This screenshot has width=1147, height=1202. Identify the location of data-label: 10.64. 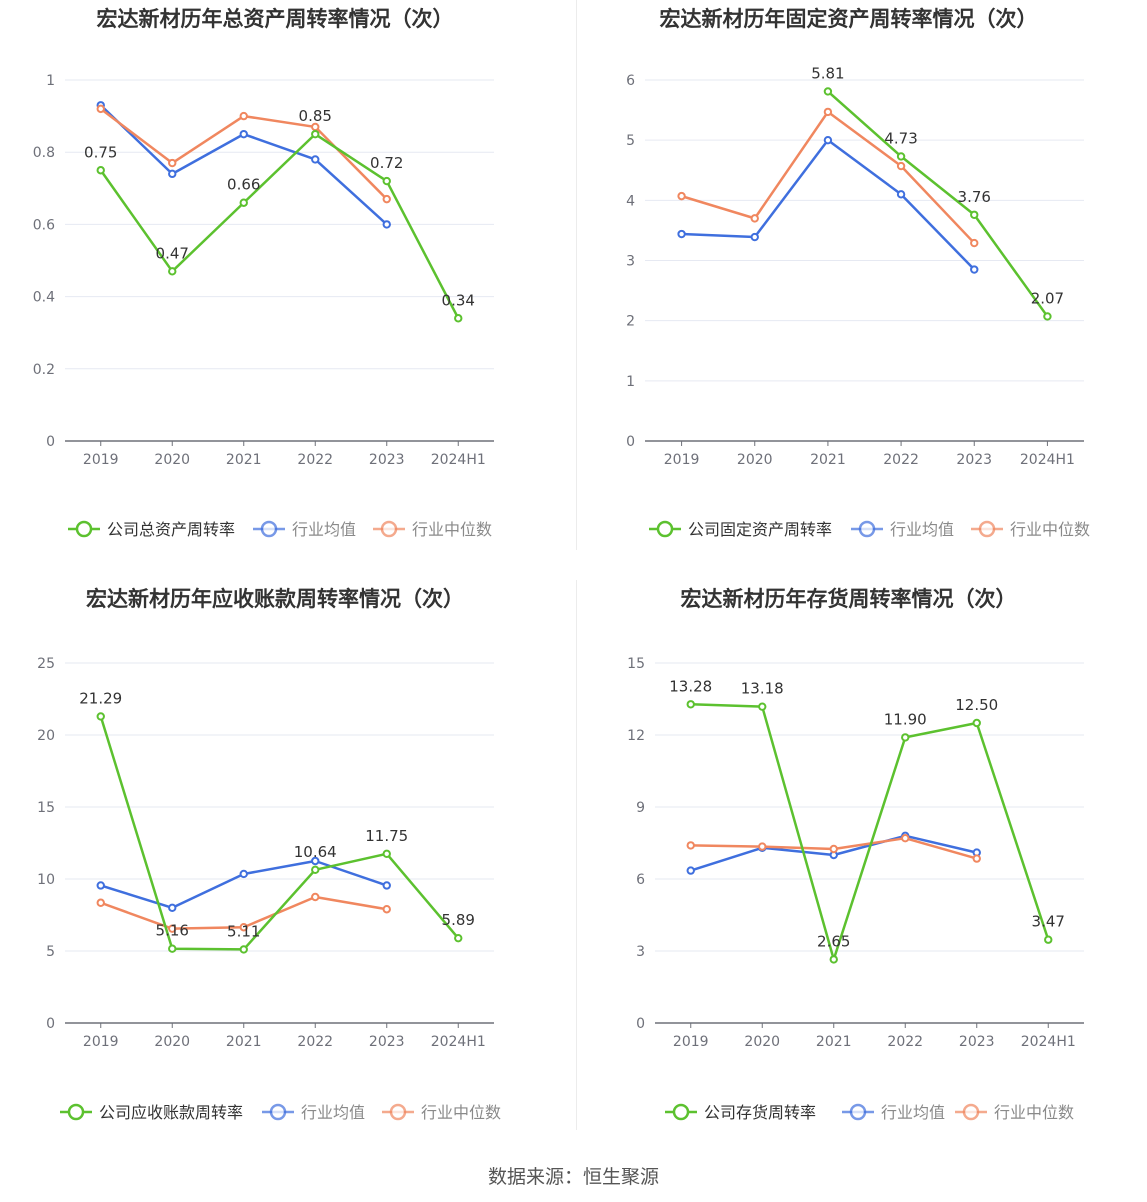
(315, 852).